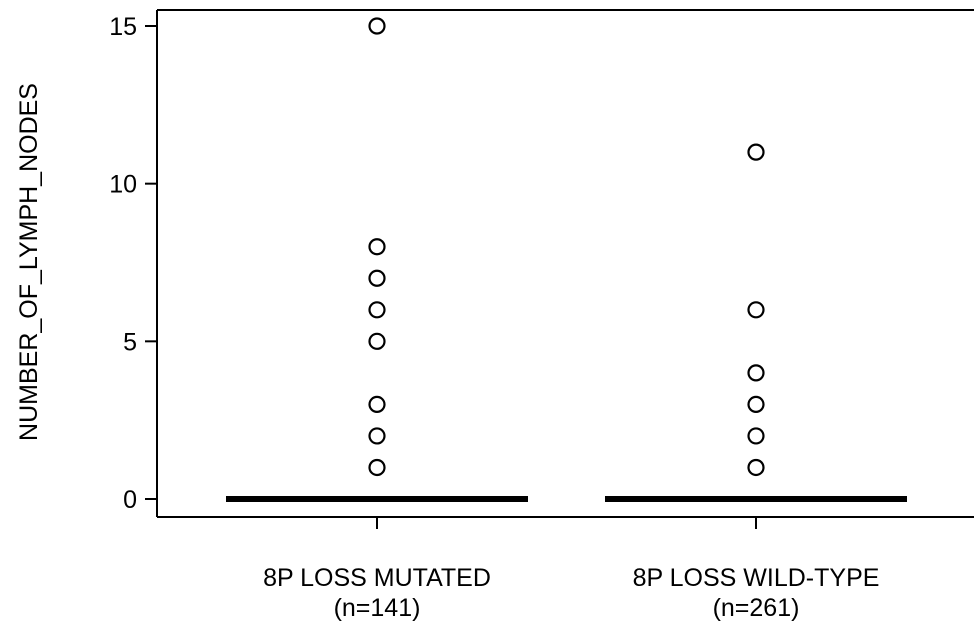  What do you see at coordinates (377, 608) in the screenshot?
I see `category-count-label: (n=141)` at bounding box center [377, 608].